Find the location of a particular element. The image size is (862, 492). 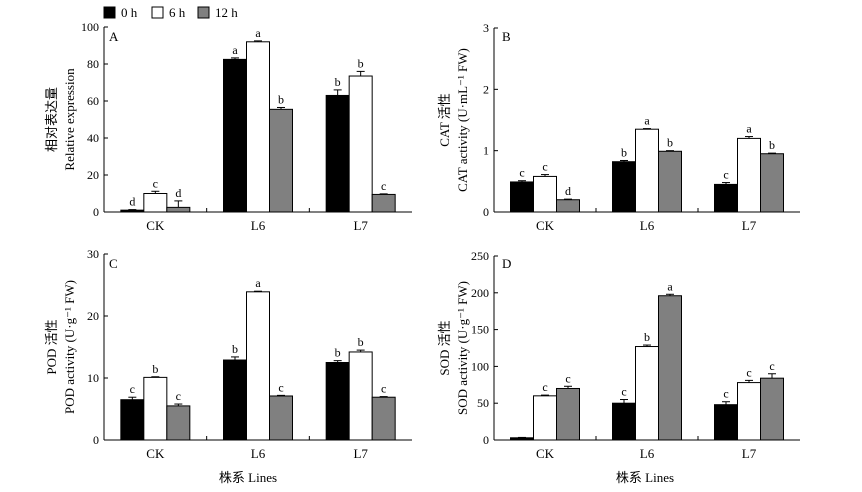

legend: 0 h 6 h 12 h is located at coordinates (170, 12).